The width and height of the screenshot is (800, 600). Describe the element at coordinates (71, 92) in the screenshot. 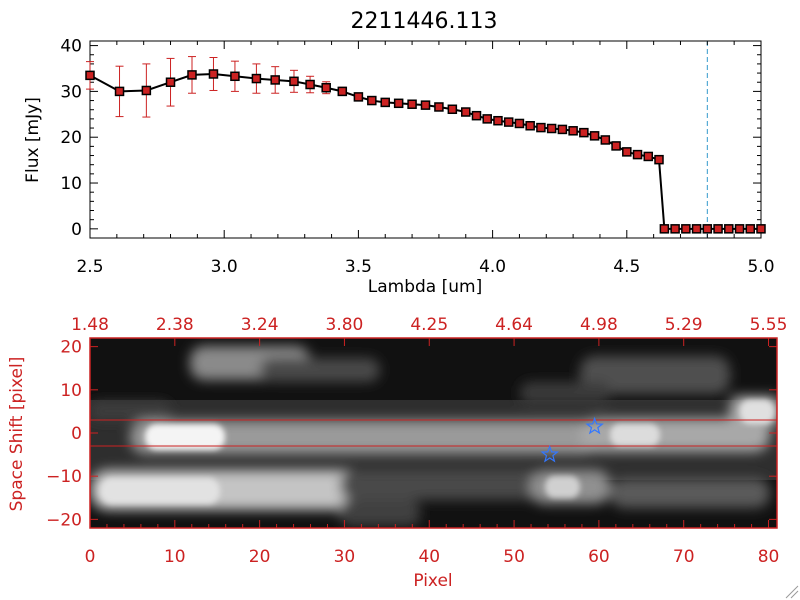

I see `top-y-tick-label: 30` at that location.